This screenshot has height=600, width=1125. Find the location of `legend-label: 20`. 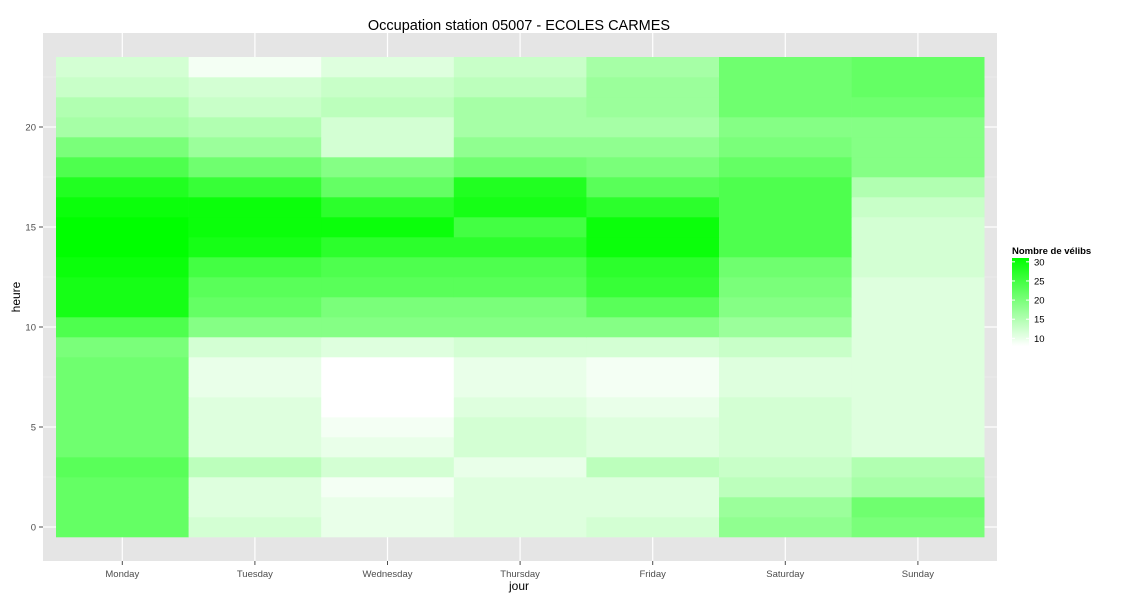

legend-label: 20 is located at coordinates (1039, 301).